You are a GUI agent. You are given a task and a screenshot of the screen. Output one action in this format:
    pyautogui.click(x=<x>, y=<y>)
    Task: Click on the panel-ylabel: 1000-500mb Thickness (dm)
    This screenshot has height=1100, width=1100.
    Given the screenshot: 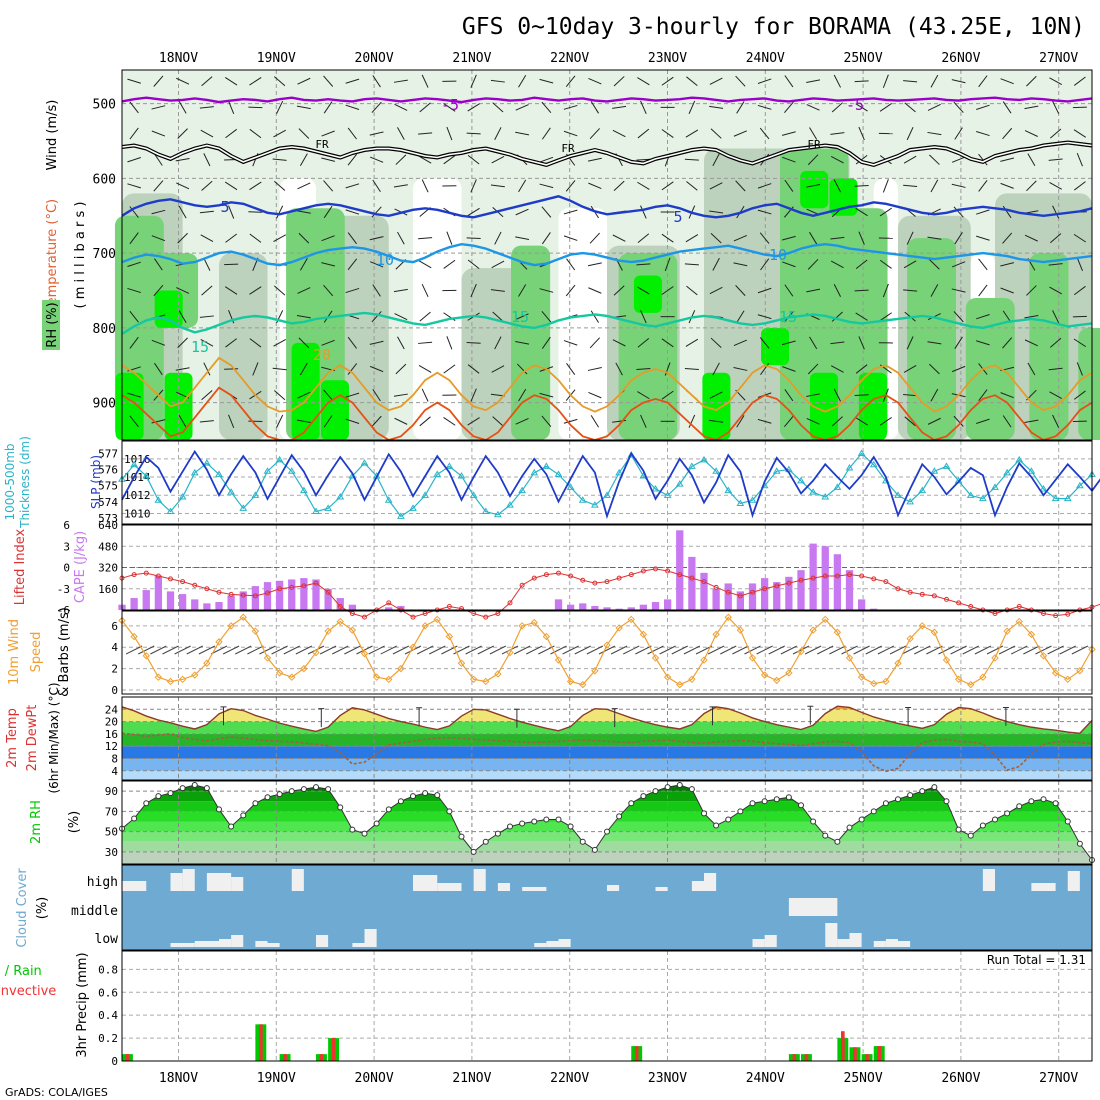 What is the action you would take?
    pyautogui.click(x=17, y=482)
    